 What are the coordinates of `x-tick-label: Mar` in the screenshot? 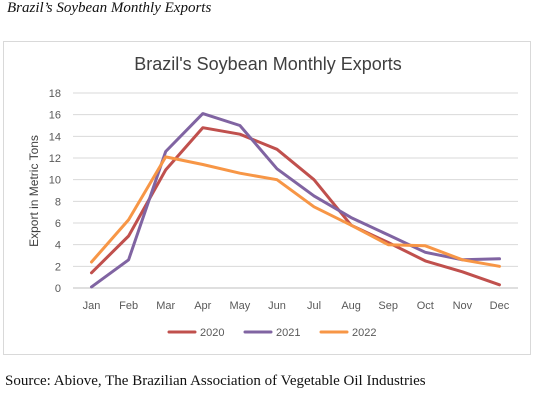 It's located at (165, 306).